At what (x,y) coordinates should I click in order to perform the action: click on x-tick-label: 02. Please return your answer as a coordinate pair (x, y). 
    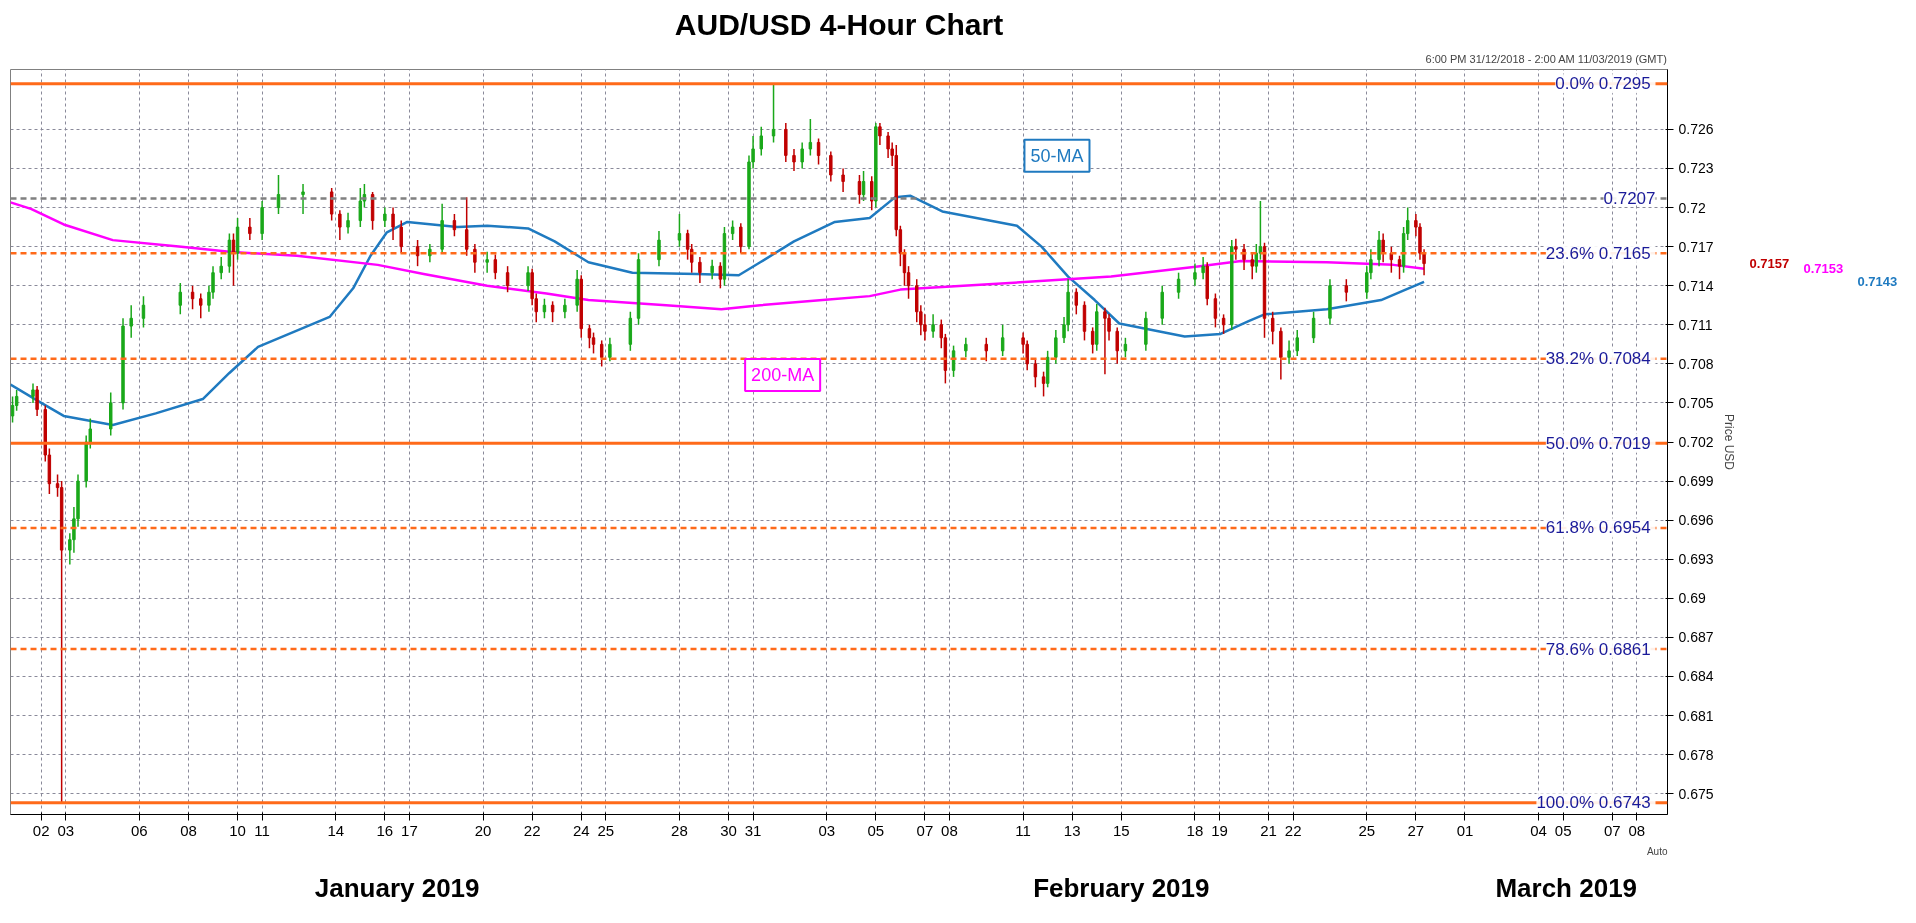
    Looking at the image, I should click on (41, 830).